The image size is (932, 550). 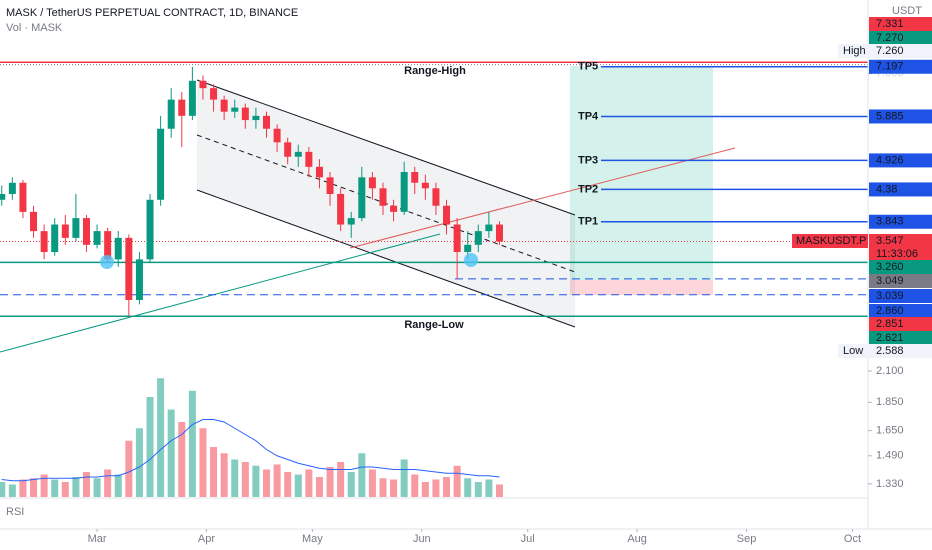 What do you see at coordinates (386, 258) in the screenshot?
I see `channel-bottom` at bounding box center [386, 258].